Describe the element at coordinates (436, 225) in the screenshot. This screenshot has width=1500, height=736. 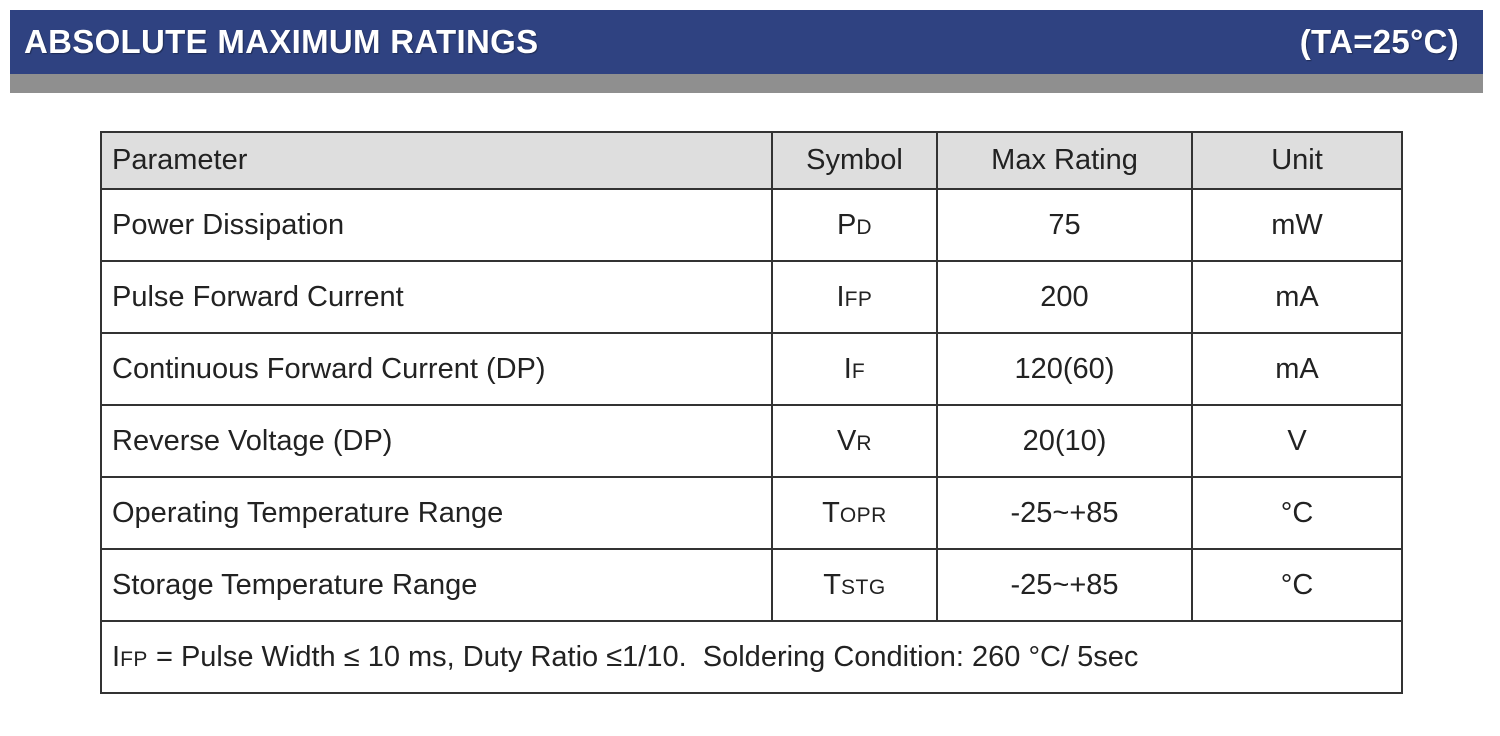
I see `parameter-cell: Power Dissipation` at that location.